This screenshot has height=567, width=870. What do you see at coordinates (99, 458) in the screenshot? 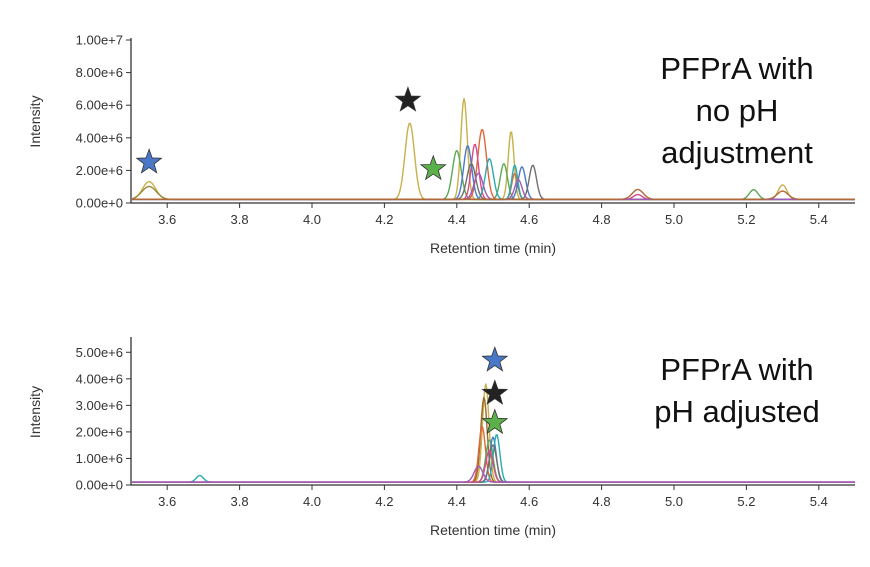
I see `y-tick-label: 1.00e+6` at bounding box center [99, 458].